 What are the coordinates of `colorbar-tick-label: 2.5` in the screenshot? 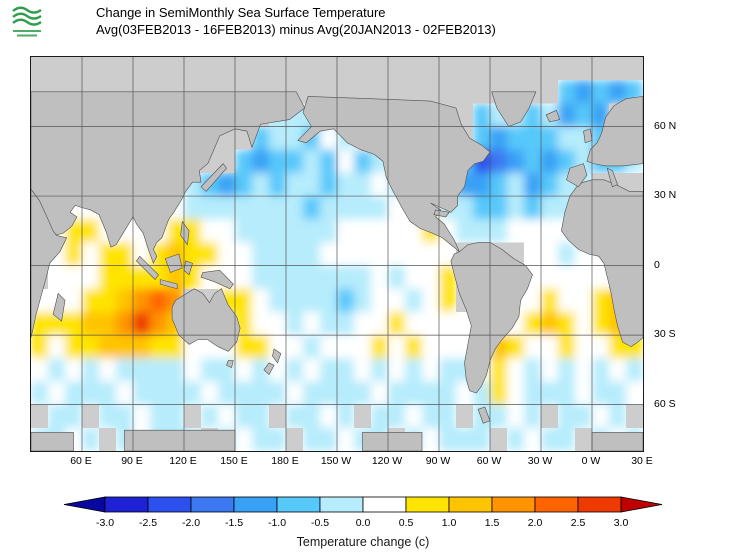 It's located at (578, 523).